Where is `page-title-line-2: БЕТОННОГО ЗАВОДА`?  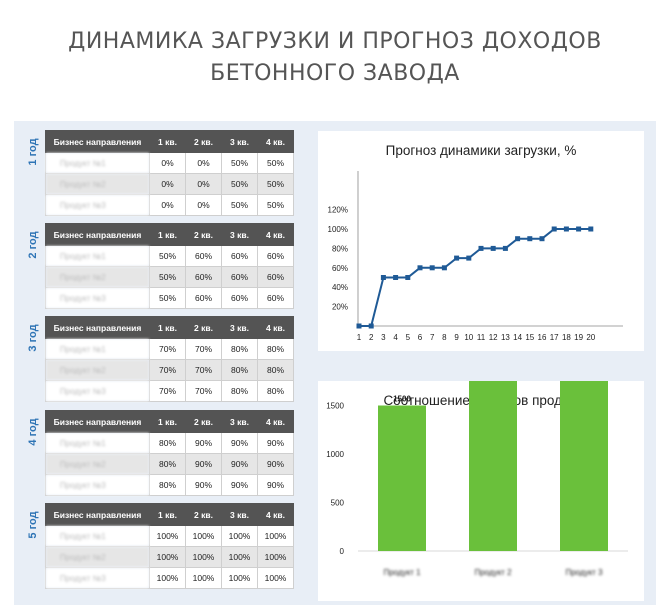
page-title-line-2: БЕТОННОГО ЗАВОДА is located at coordinates (335, 73).